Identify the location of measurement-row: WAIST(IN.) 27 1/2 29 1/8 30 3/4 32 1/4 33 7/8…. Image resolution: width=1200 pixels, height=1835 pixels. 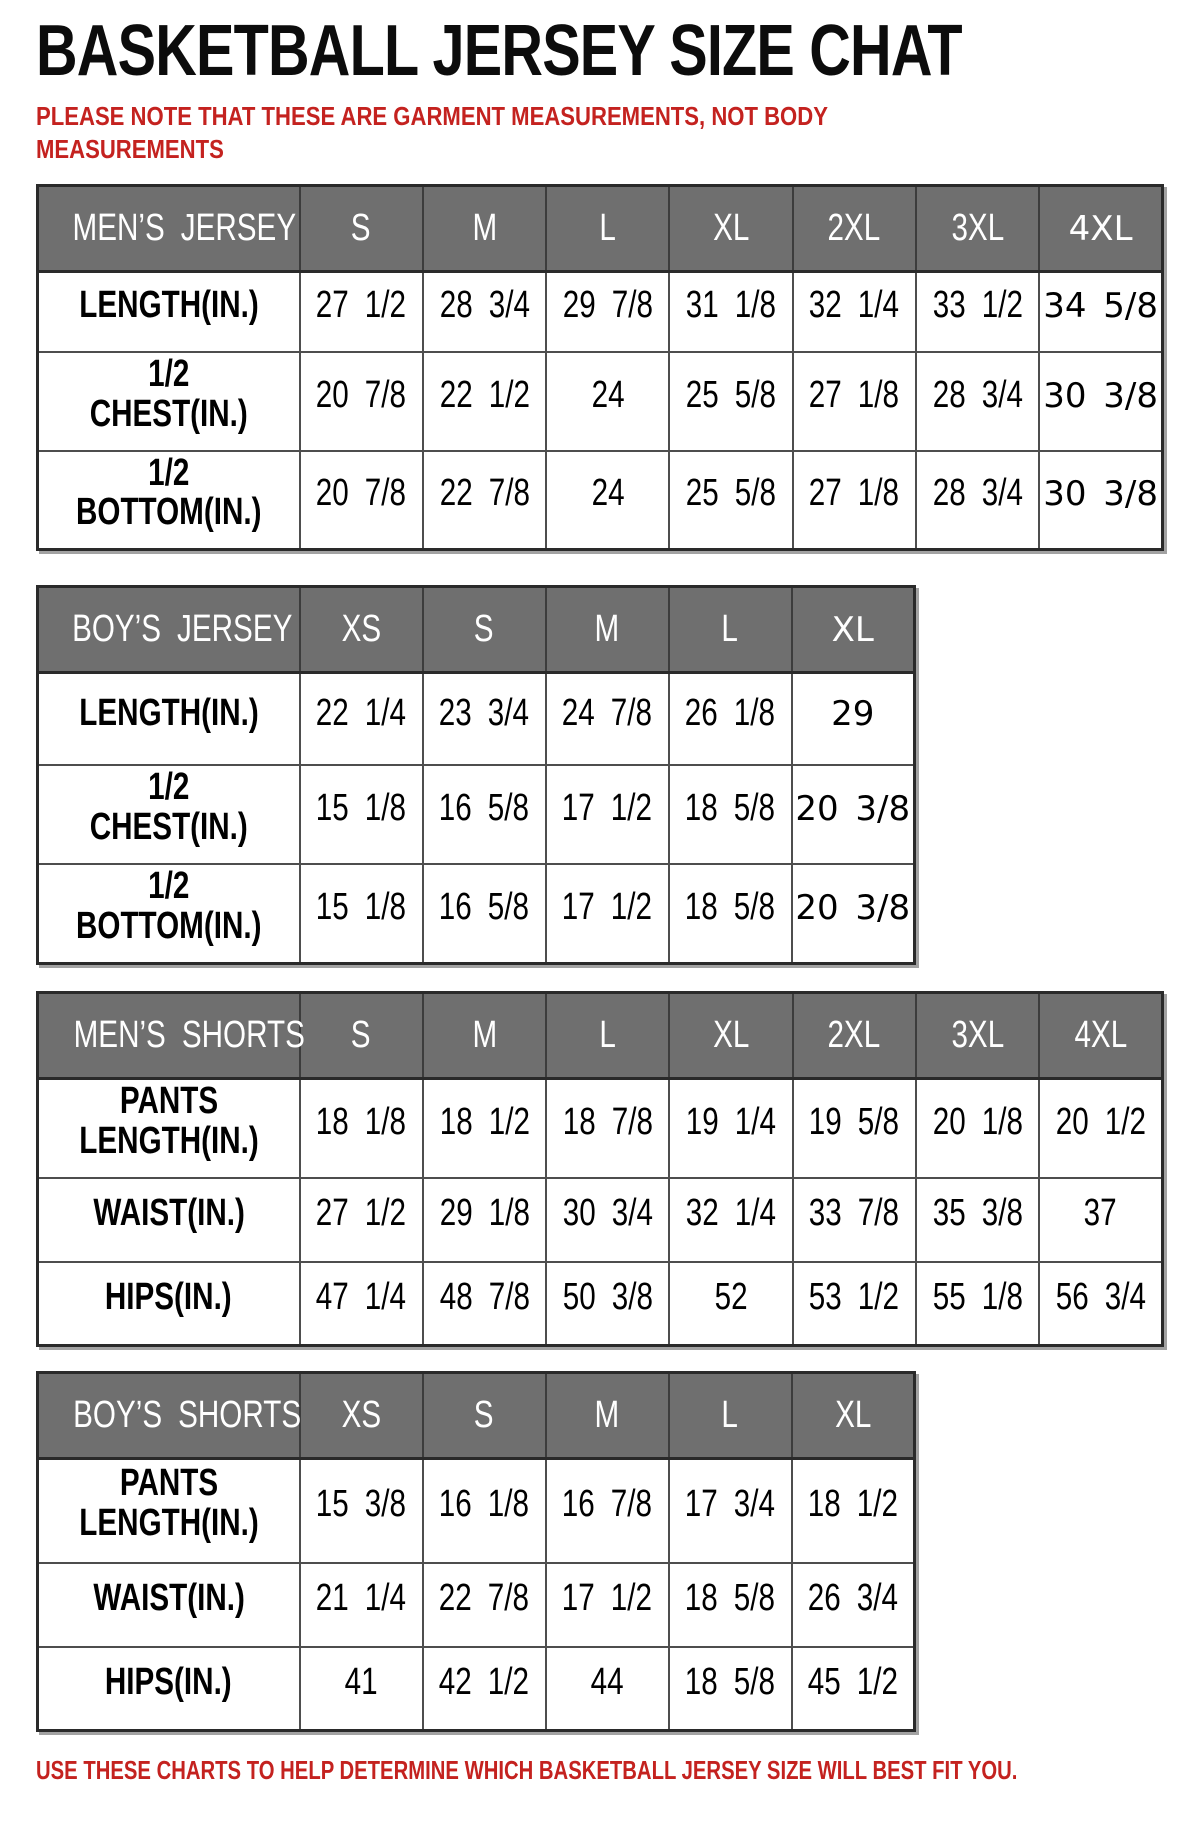
(600, 1219).